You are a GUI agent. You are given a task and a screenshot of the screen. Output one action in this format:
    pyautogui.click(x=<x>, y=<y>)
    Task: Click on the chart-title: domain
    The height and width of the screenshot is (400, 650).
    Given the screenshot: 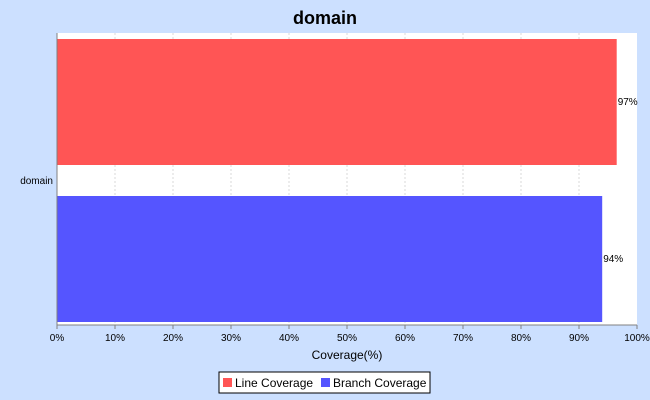 What is the action you would take?
    pyautogui.click(x=325, y=18)
    